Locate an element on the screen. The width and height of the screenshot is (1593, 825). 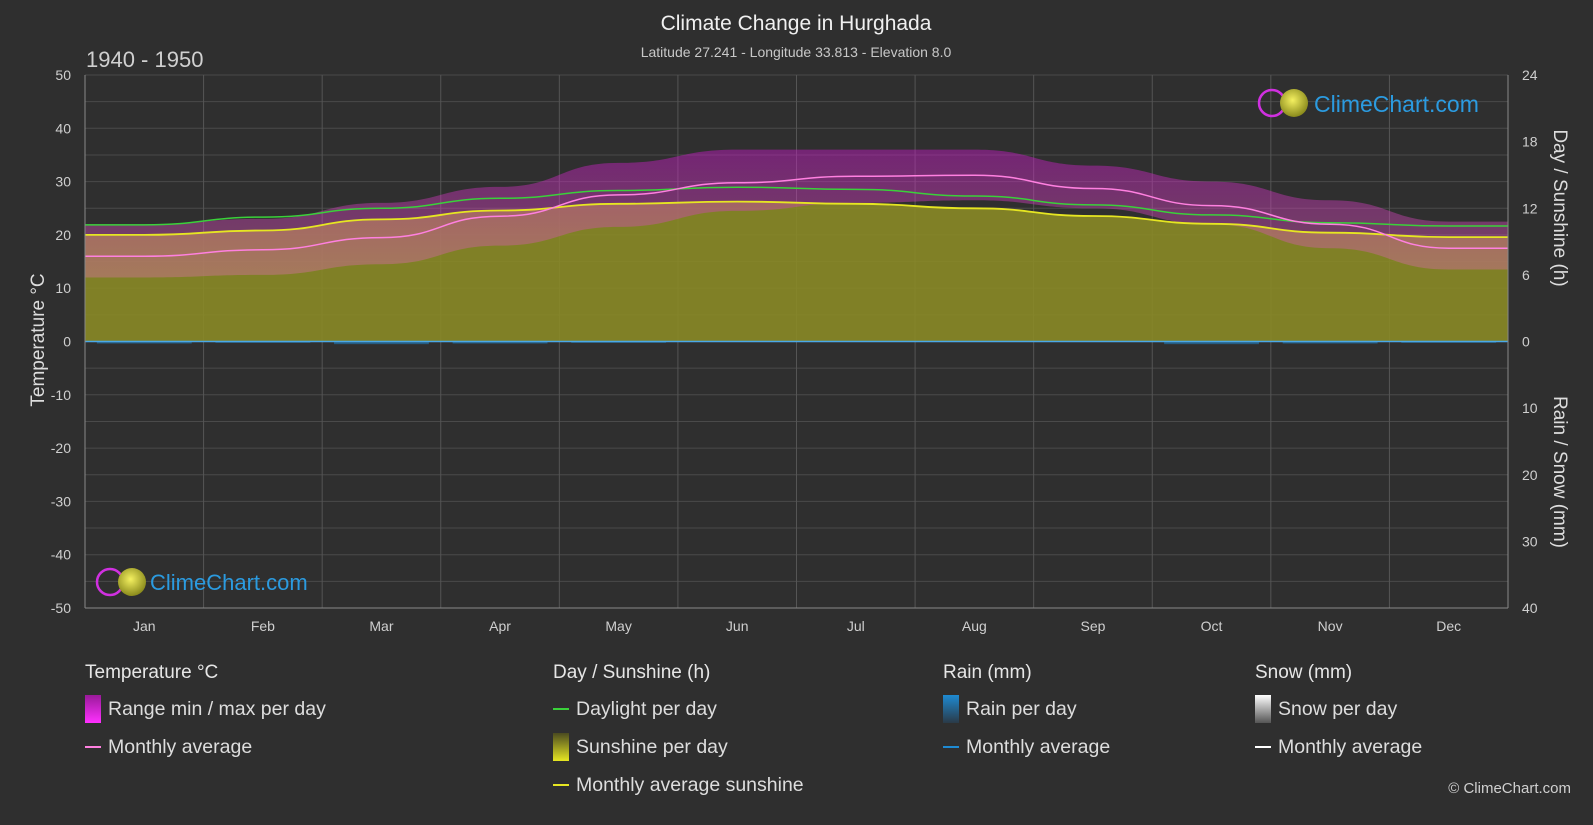
legend-item-label: Snow per day is located at coordinates (1338, 708).